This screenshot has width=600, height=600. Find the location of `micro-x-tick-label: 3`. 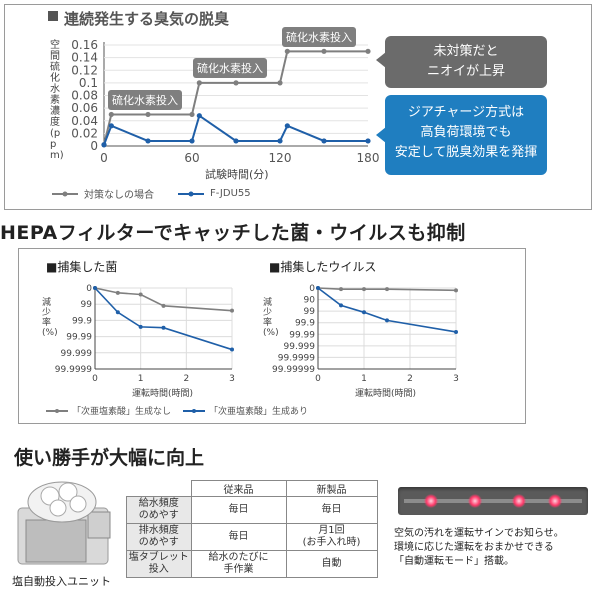

micro-x-tick-label: 3 is located at coordinates (232, 379).